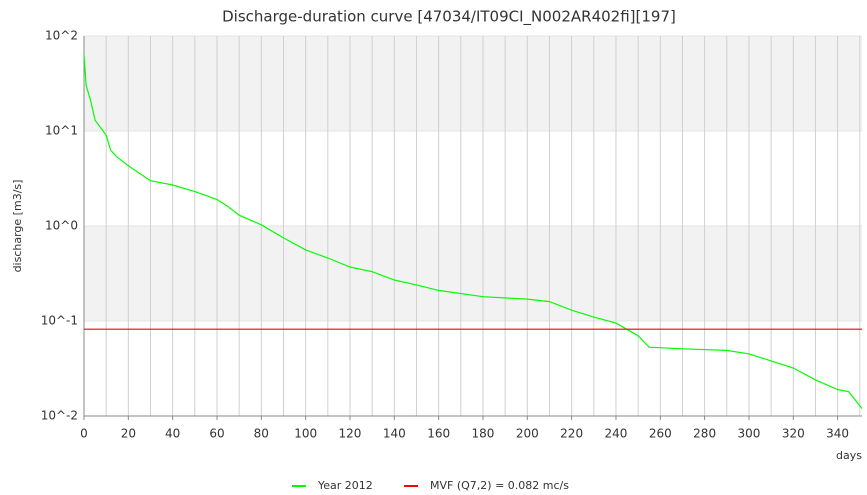  I want to click on x-tick-label: 260, so click(660, 434).